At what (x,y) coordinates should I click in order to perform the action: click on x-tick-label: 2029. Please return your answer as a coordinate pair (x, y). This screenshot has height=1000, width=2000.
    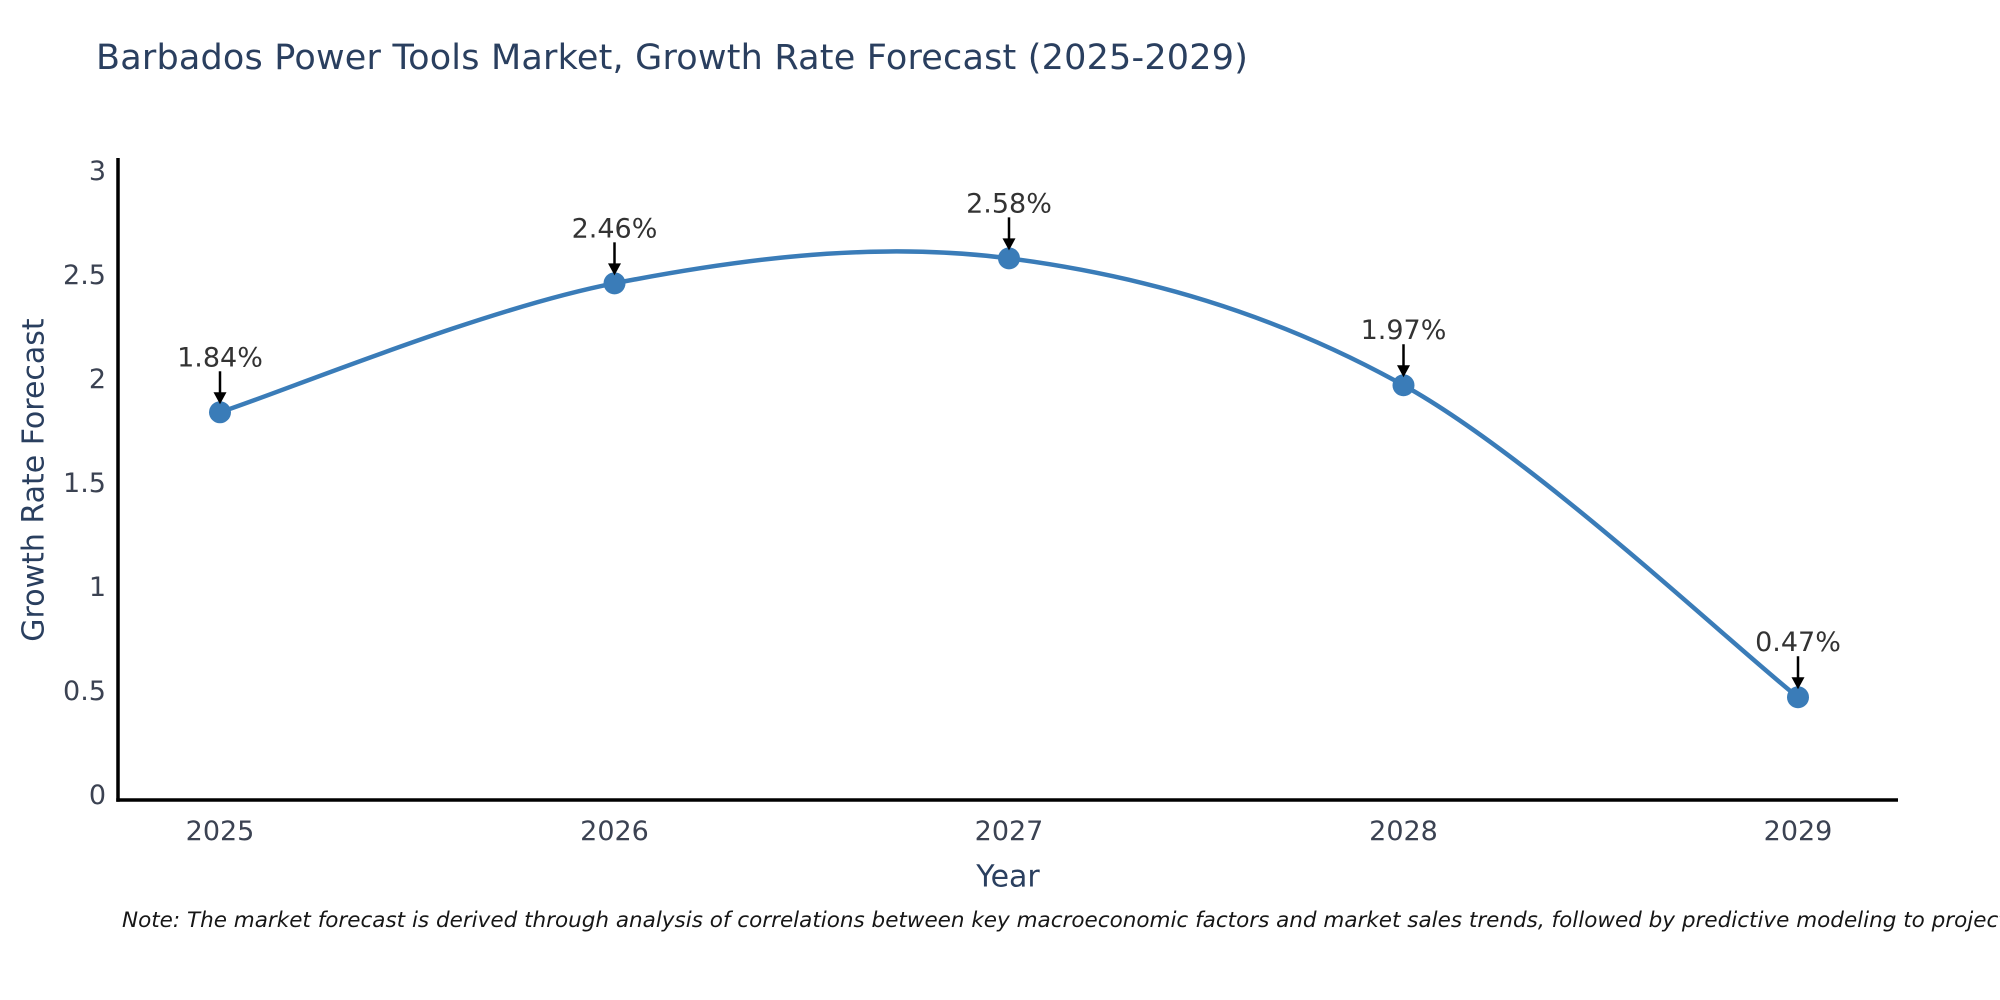
    Looking at the image, I should click on (1798, 831).